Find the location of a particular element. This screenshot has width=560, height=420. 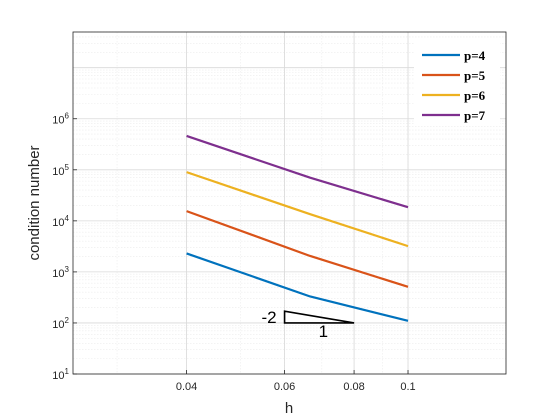

series-line-p=5 is located at coordinates (297, 249).